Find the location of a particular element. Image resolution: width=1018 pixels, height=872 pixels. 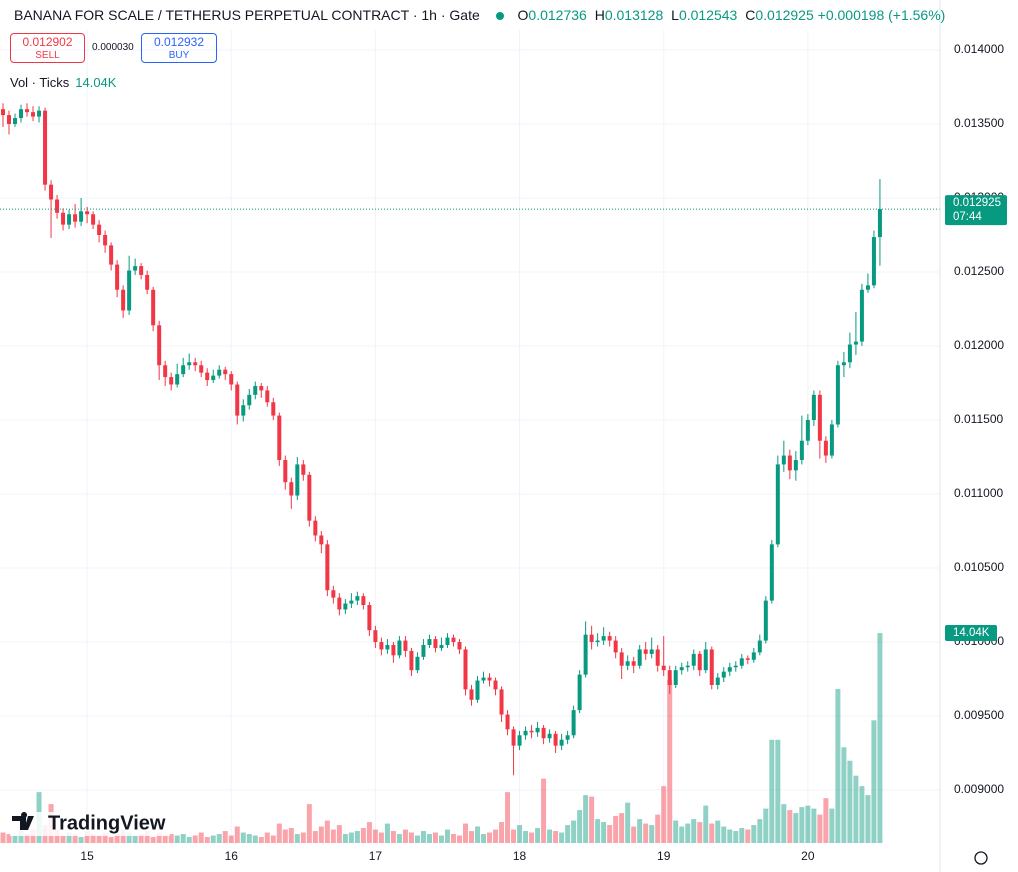

spread: 0.000030 is located at coordinates (113, 47).